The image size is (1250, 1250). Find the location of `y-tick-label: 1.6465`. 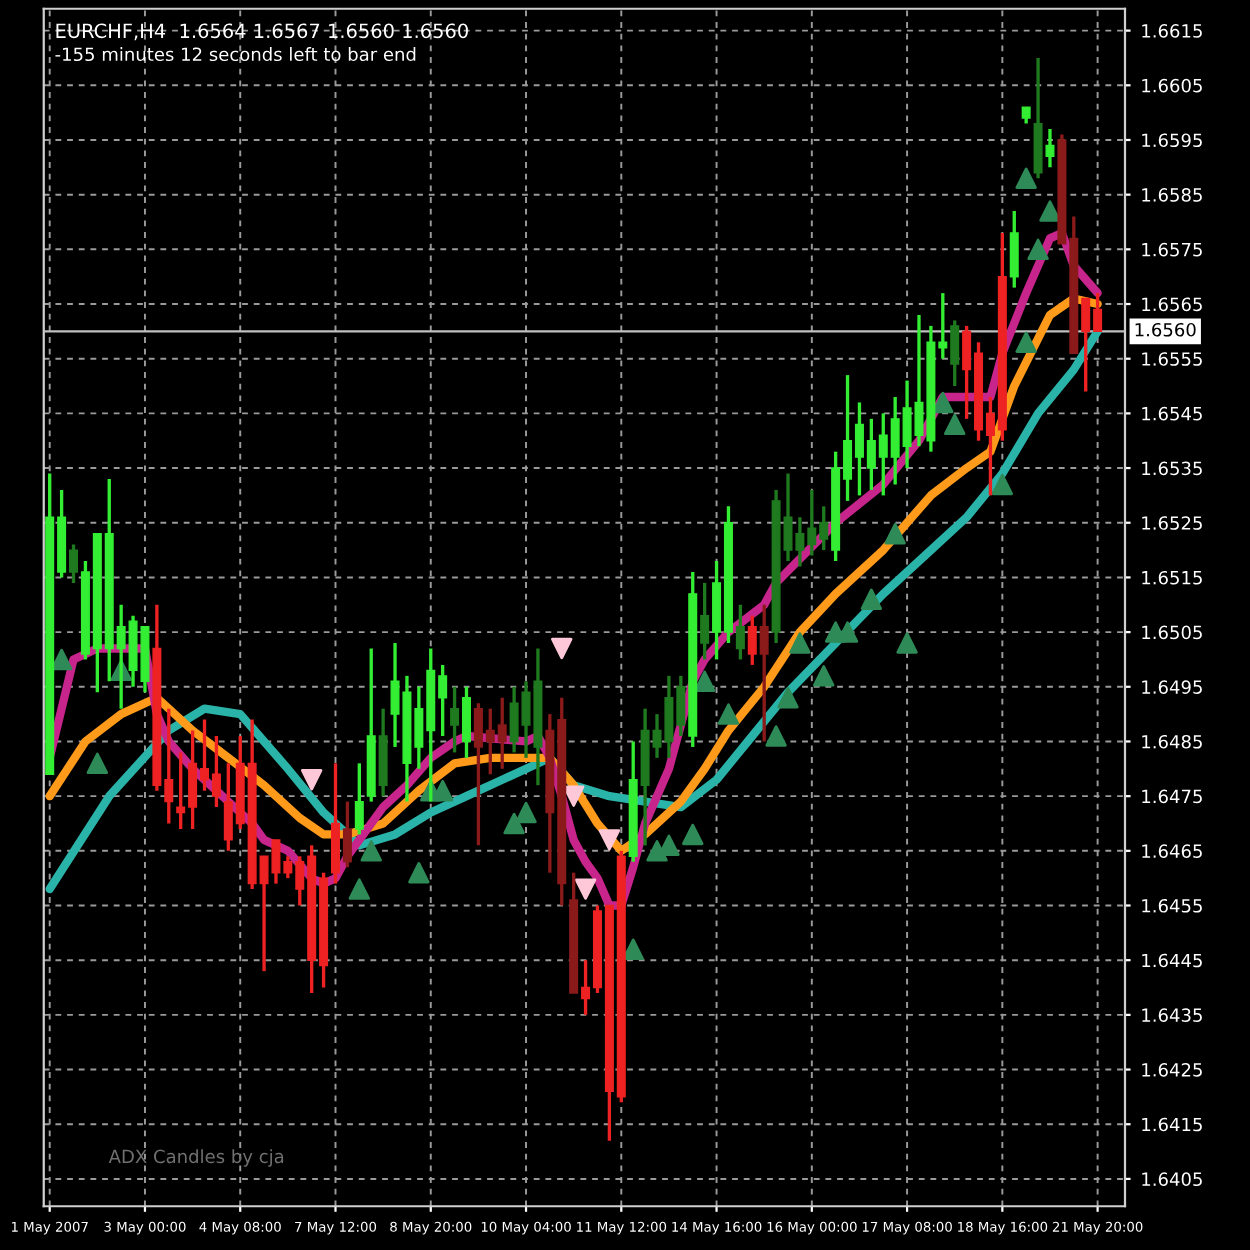

y-tick-label: 1.6465 is located at coordinates (1172, 851).